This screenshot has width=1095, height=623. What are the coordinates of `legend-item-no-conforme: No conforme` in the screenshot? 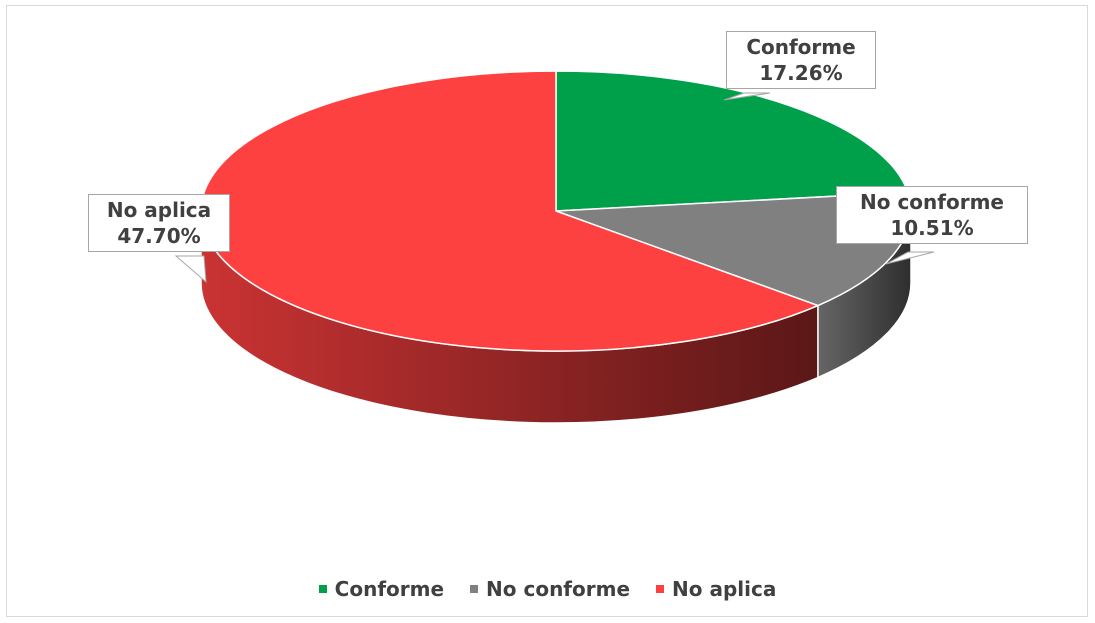 It's located at (550, 589).